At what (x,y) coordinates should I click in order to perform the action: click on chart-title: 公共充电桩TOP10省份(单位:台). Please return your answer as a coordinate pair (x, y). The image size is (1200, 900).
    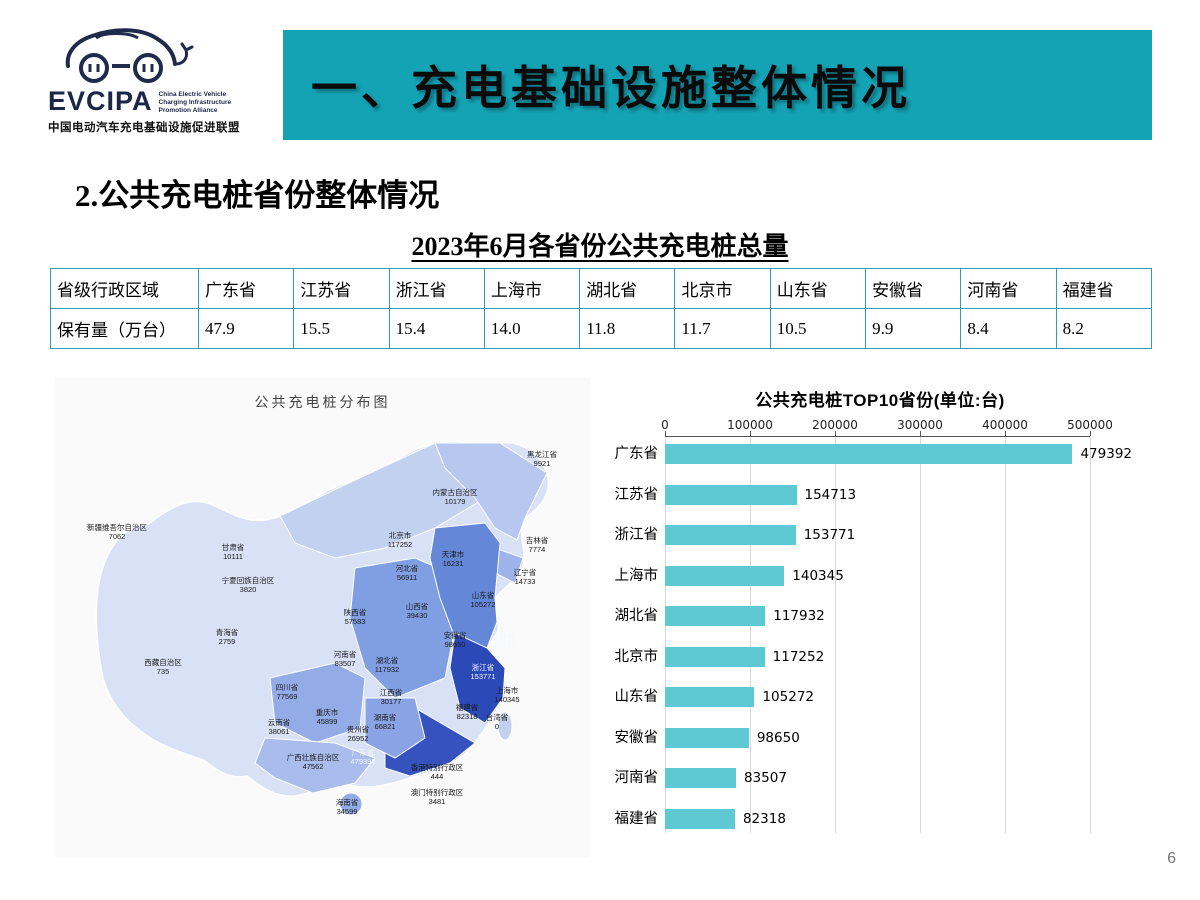
    Looking at the image, I should click on (880, 400).